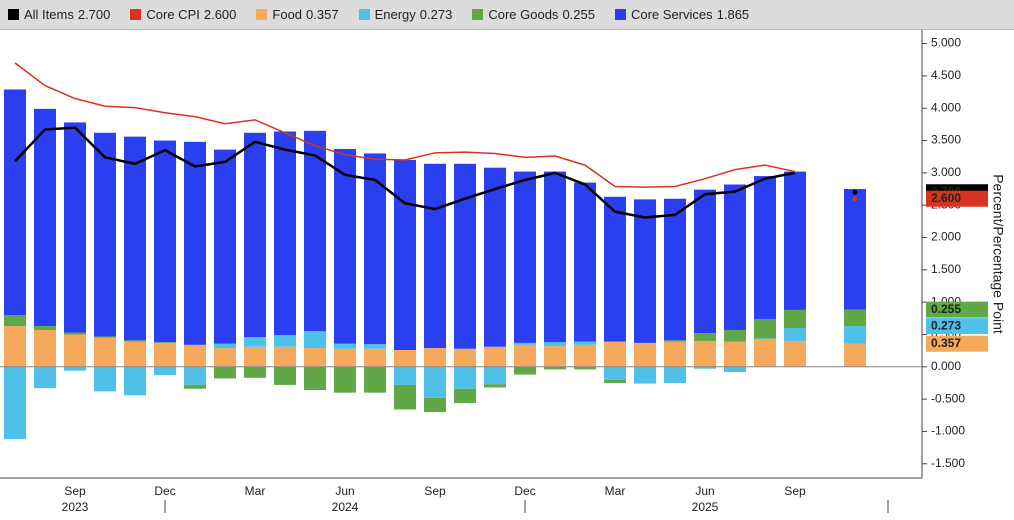 This screenshot has width=1014, height=520. I want to click on legend-item: Energy 0.273, so click(405, 14).